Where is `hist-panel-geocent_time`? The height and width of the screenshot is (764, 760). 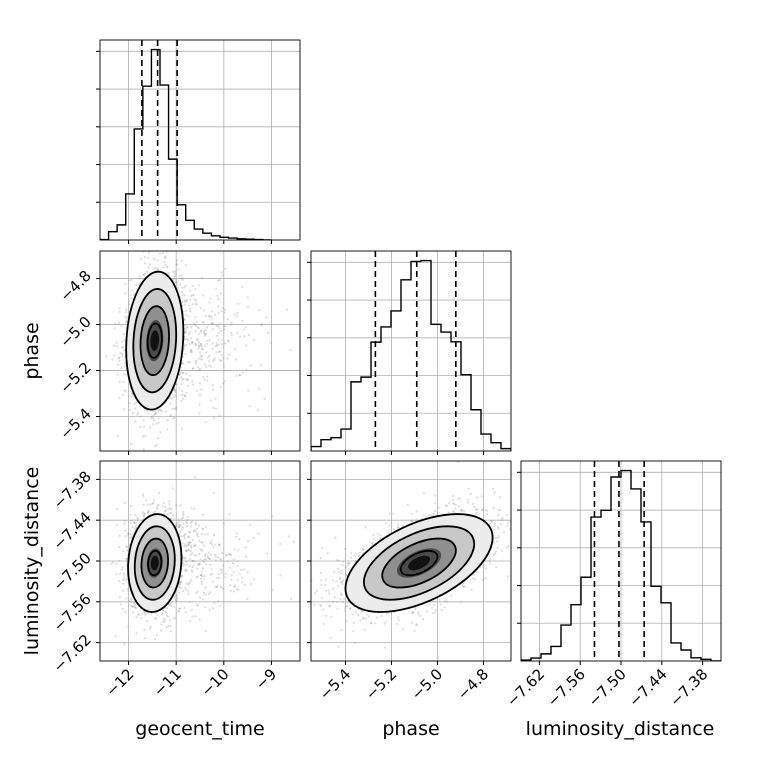 hist-panel-geocent_time is located at coordinates (198, 140).